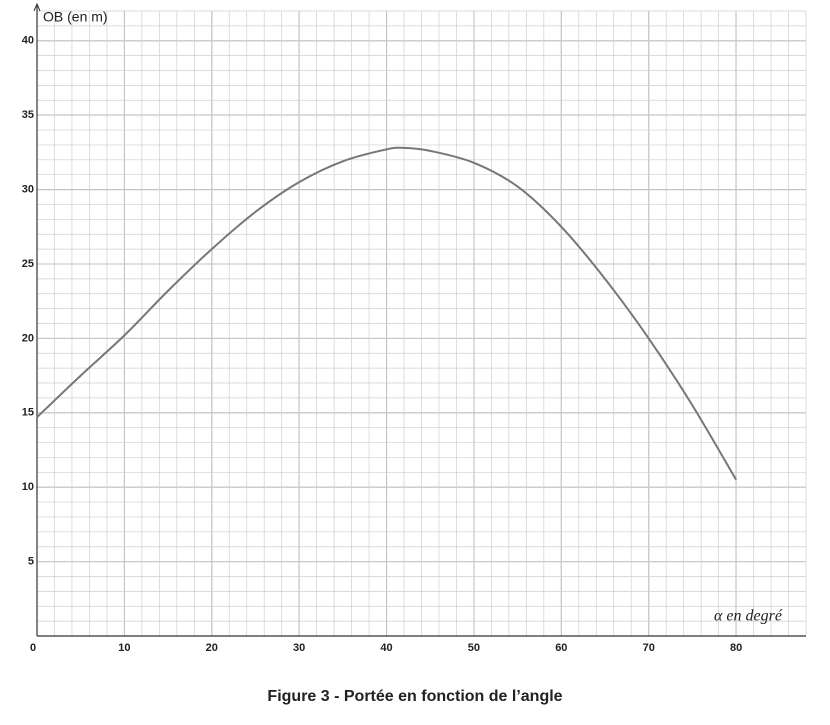 This screenshot has width=830, height=725. Describe the element at coordinates (414, 696) in the screenshot. I see `chart-title: Figure 3 - Portée en fonction de l’angle` at that location.